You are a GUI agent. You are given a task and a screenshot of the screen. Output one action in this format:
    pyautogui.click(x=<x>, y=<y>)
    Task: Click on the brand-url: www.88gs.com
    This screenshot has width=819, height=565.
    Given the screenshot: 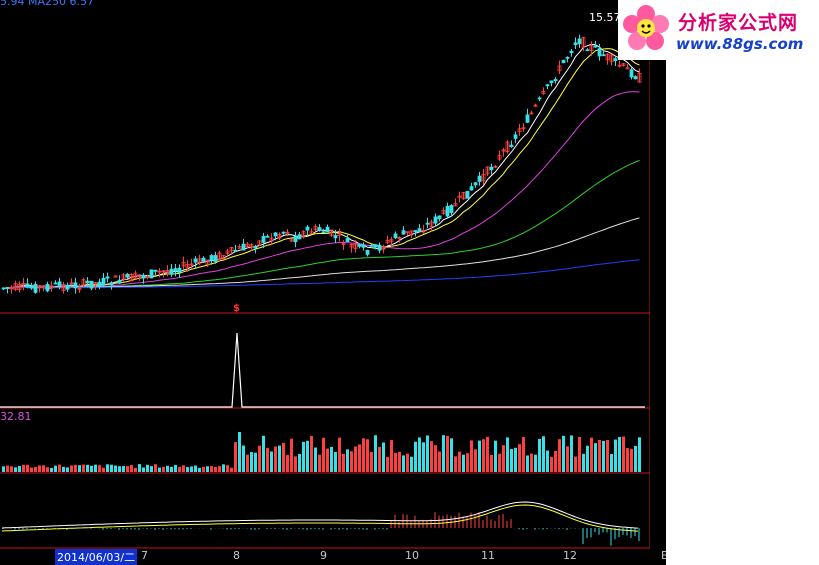 What is the action you would take?
    pyautogui.click(x=740, y=44)
    